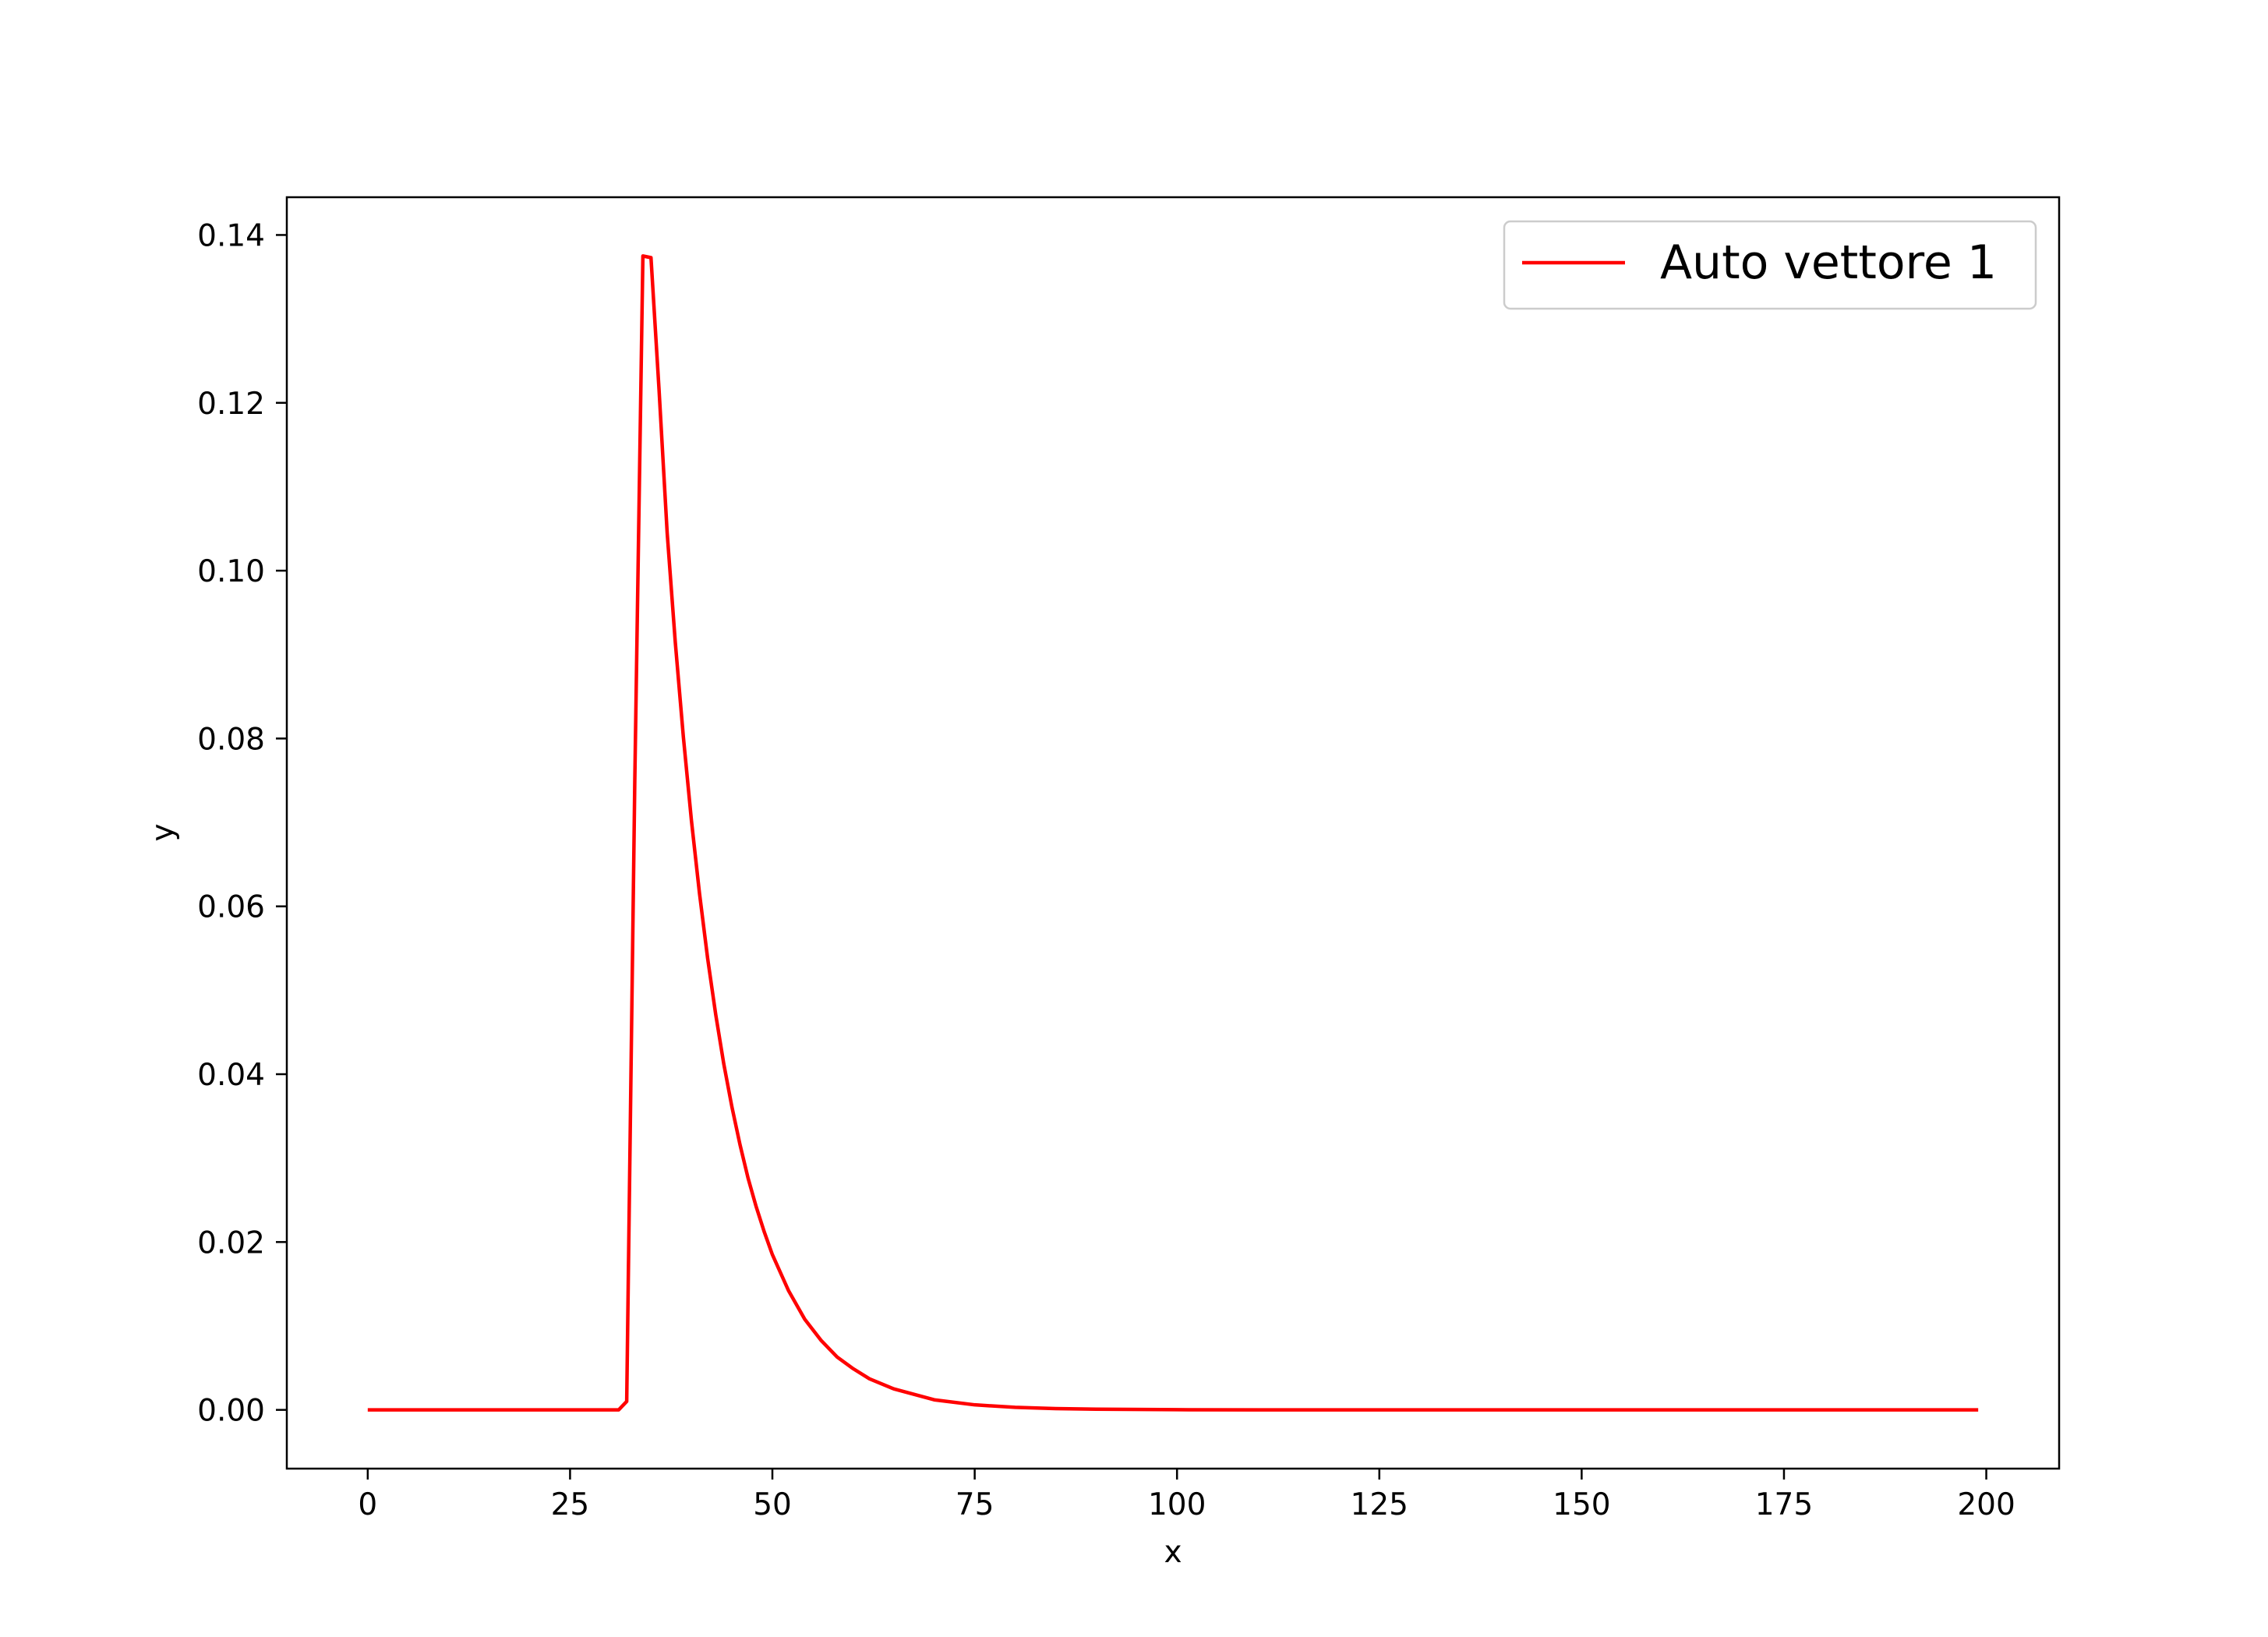 Image resolution: width=2268 pixels, height=1637 pixels. Describe the element at coordinates (772, 1504) in the screenshot. I see `x-tick-label: 50` at that location.